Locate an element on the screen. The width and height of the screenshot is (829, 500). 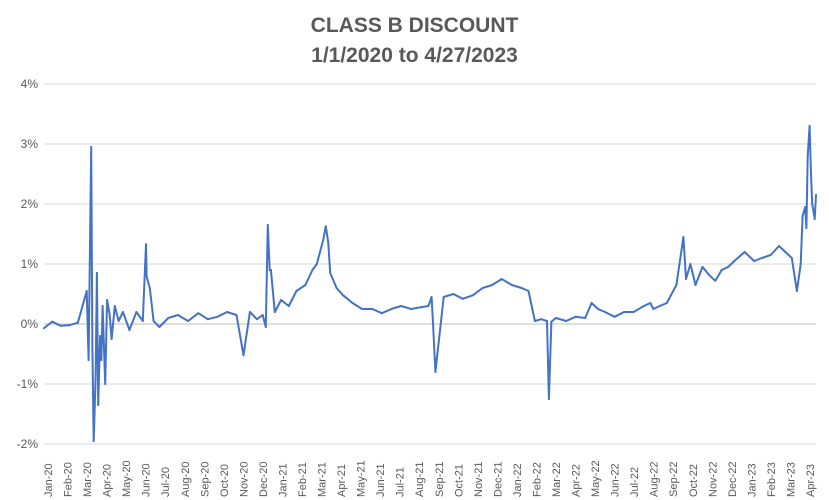
x-tick-label: Nov-21 is located at coordinates (479, 479).